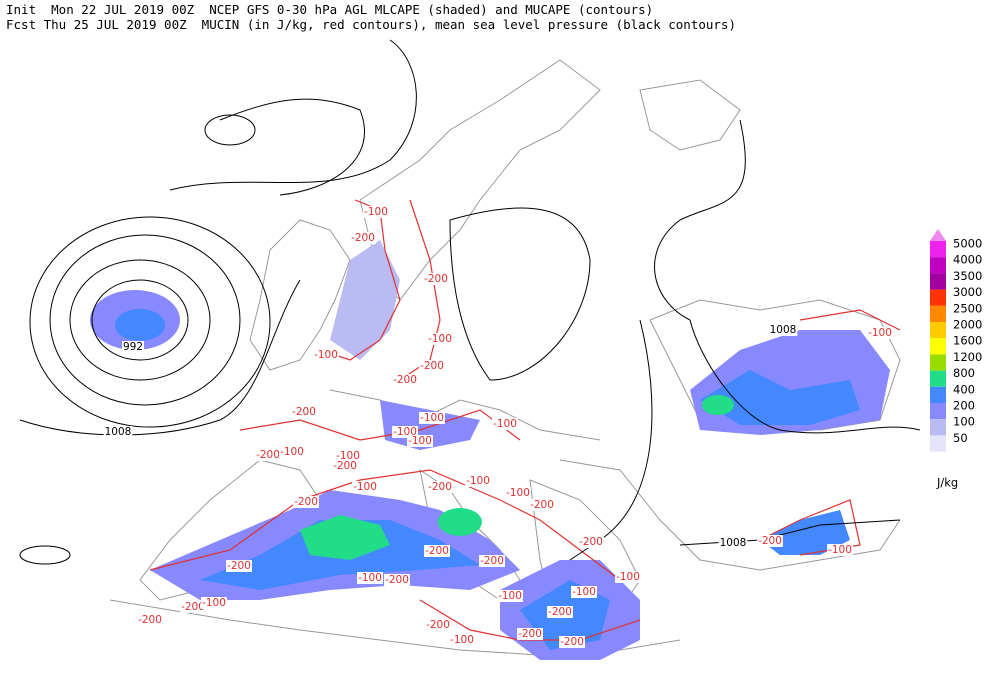 The image size is (1000, 680). I want to click on legend-label: 2500, so click(967, 308).